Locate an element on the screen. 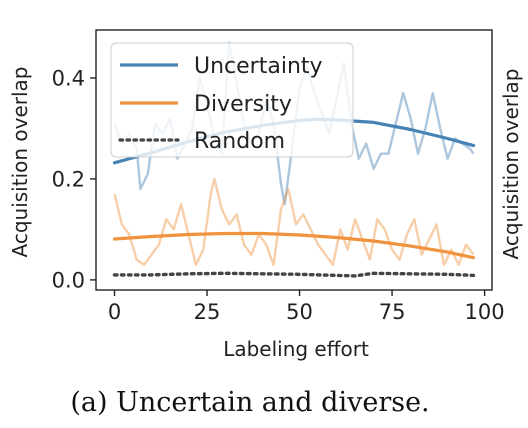 This screenshot has height=428, width=528. legend-label-uncertainty: Uncertainty is located at coordinates (258, 66).